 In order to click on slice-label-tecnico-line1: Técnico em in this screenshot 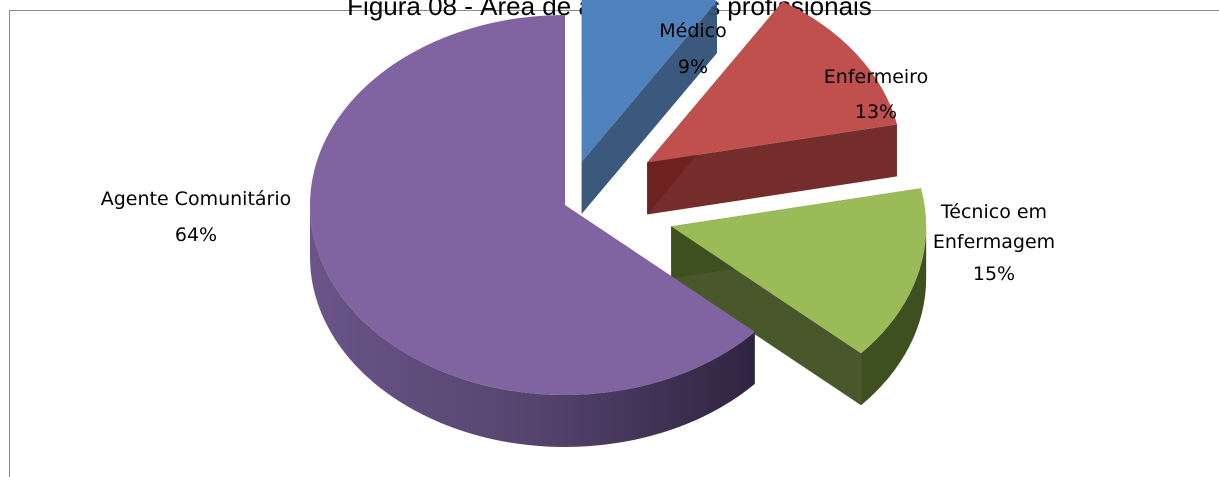, I will do `click(993, 212)`.